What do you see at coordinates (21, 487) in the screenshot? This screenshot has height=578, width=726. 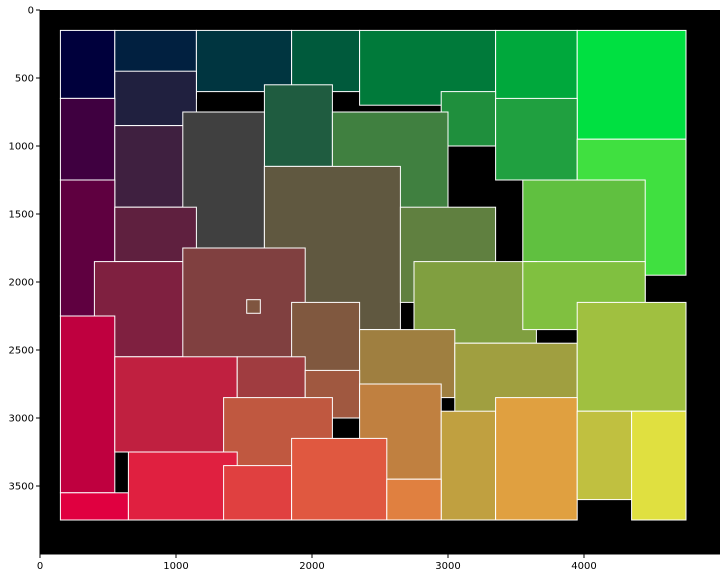 I see `y-tick-label-3500: 3500` at bounding box center [21, 487].